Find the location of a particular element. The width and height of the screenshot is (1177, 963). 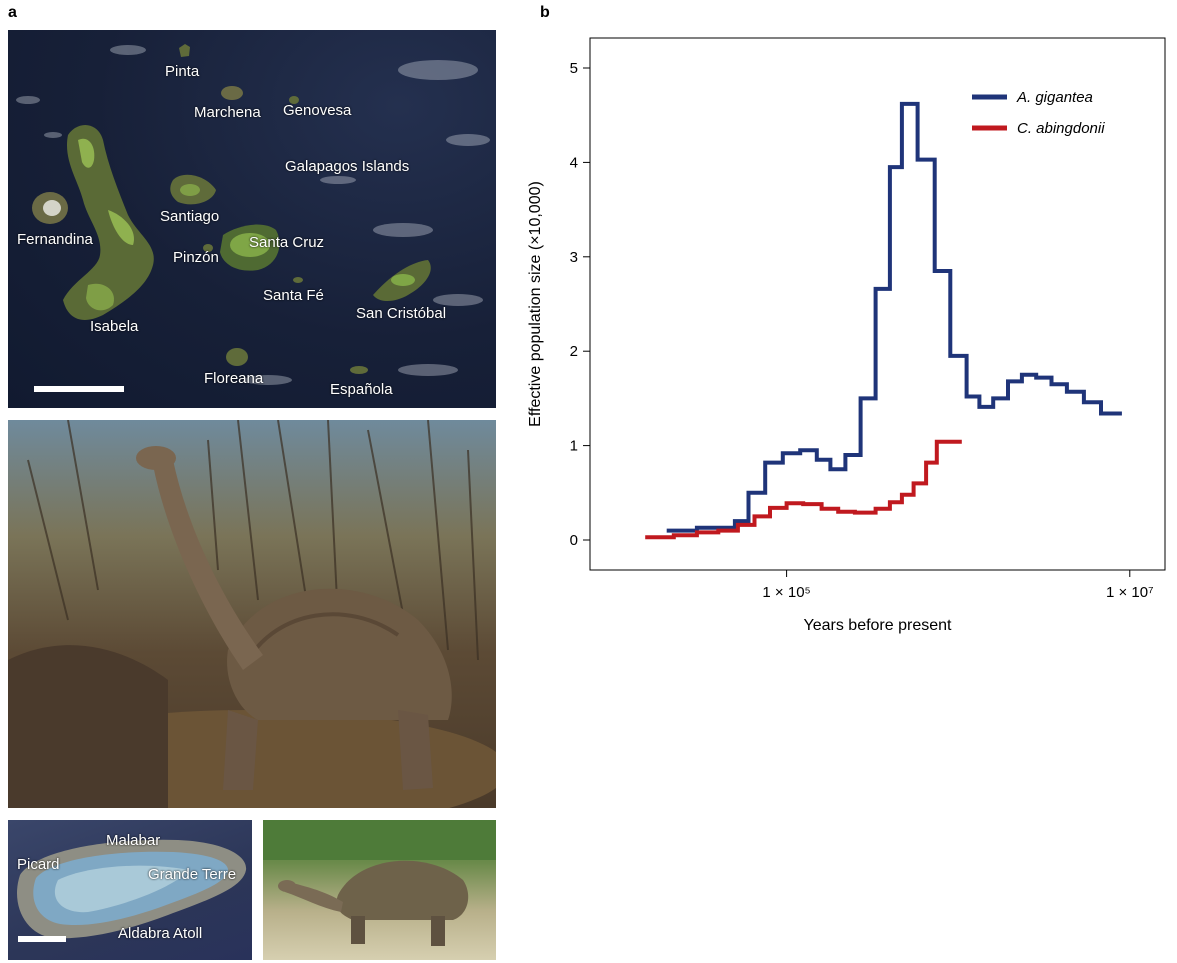

label-santa-fe: Santa Fé is located at coordinates (293, 295).